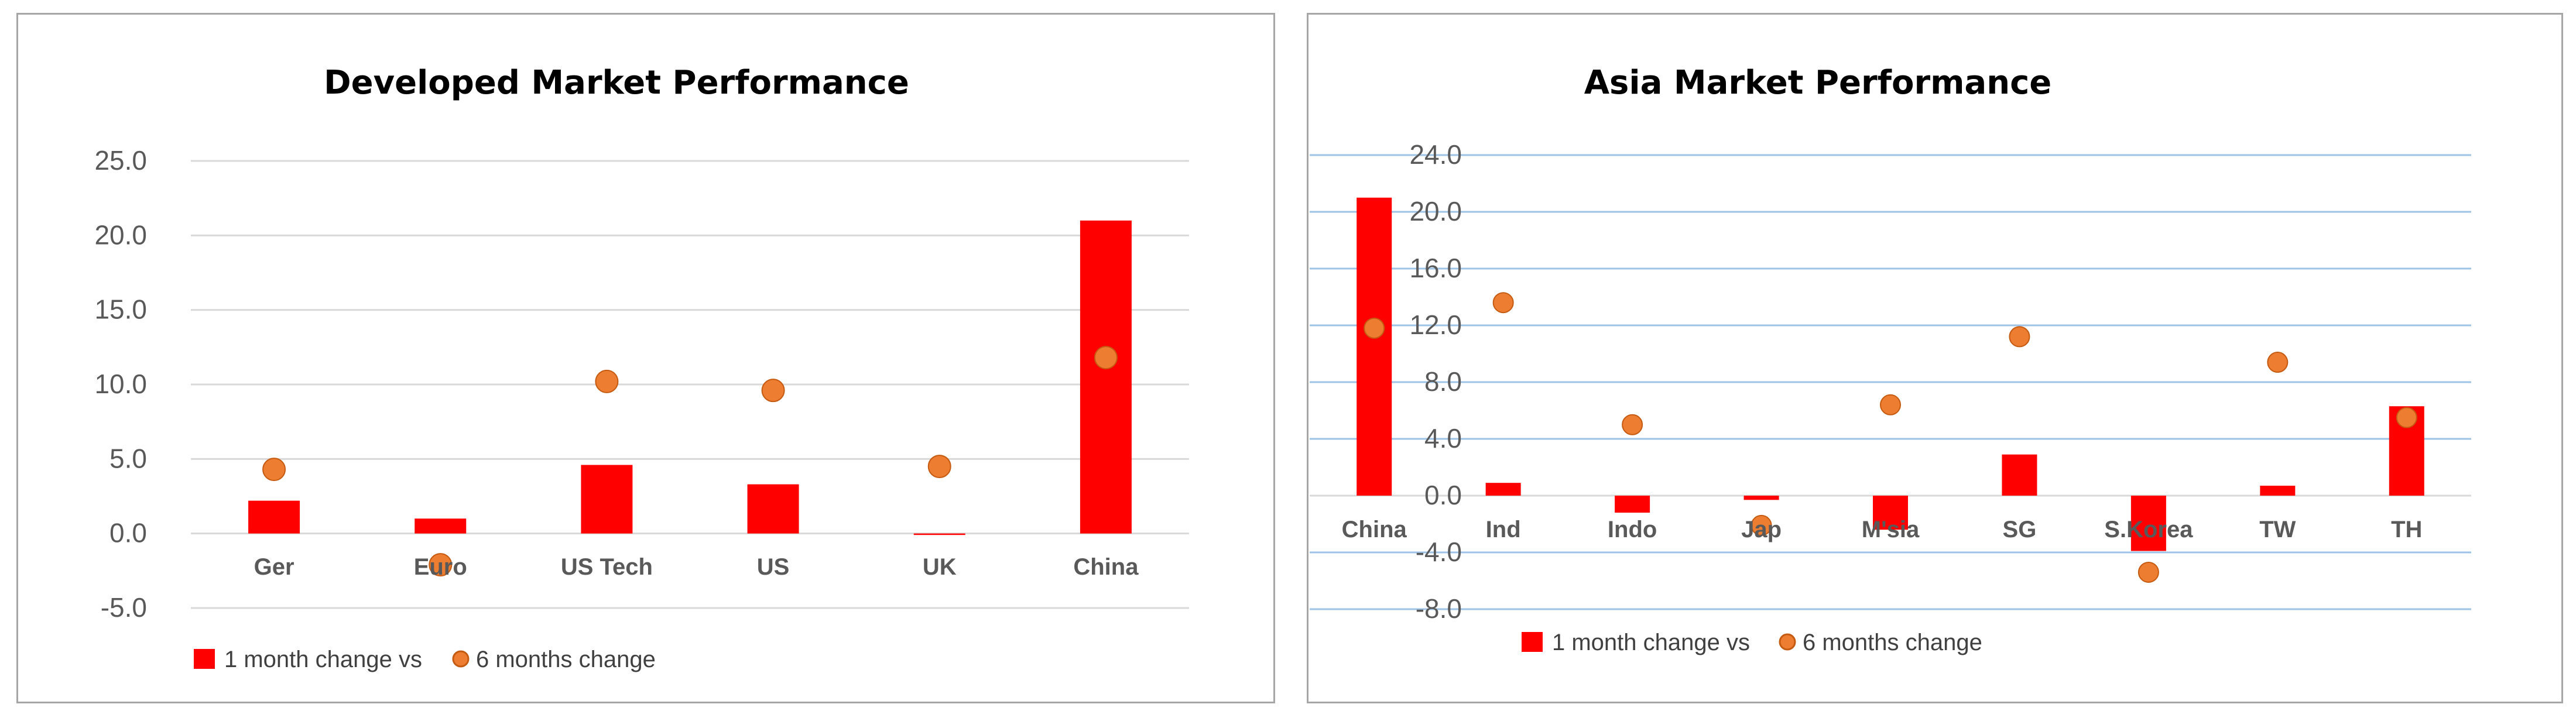 Image resolution: width=2576 pixels, height=718 pixels. What do you see at coordinates (607, 499) in the screenshot?
I see `bar-us-tech` at bounding box center [607, 499].